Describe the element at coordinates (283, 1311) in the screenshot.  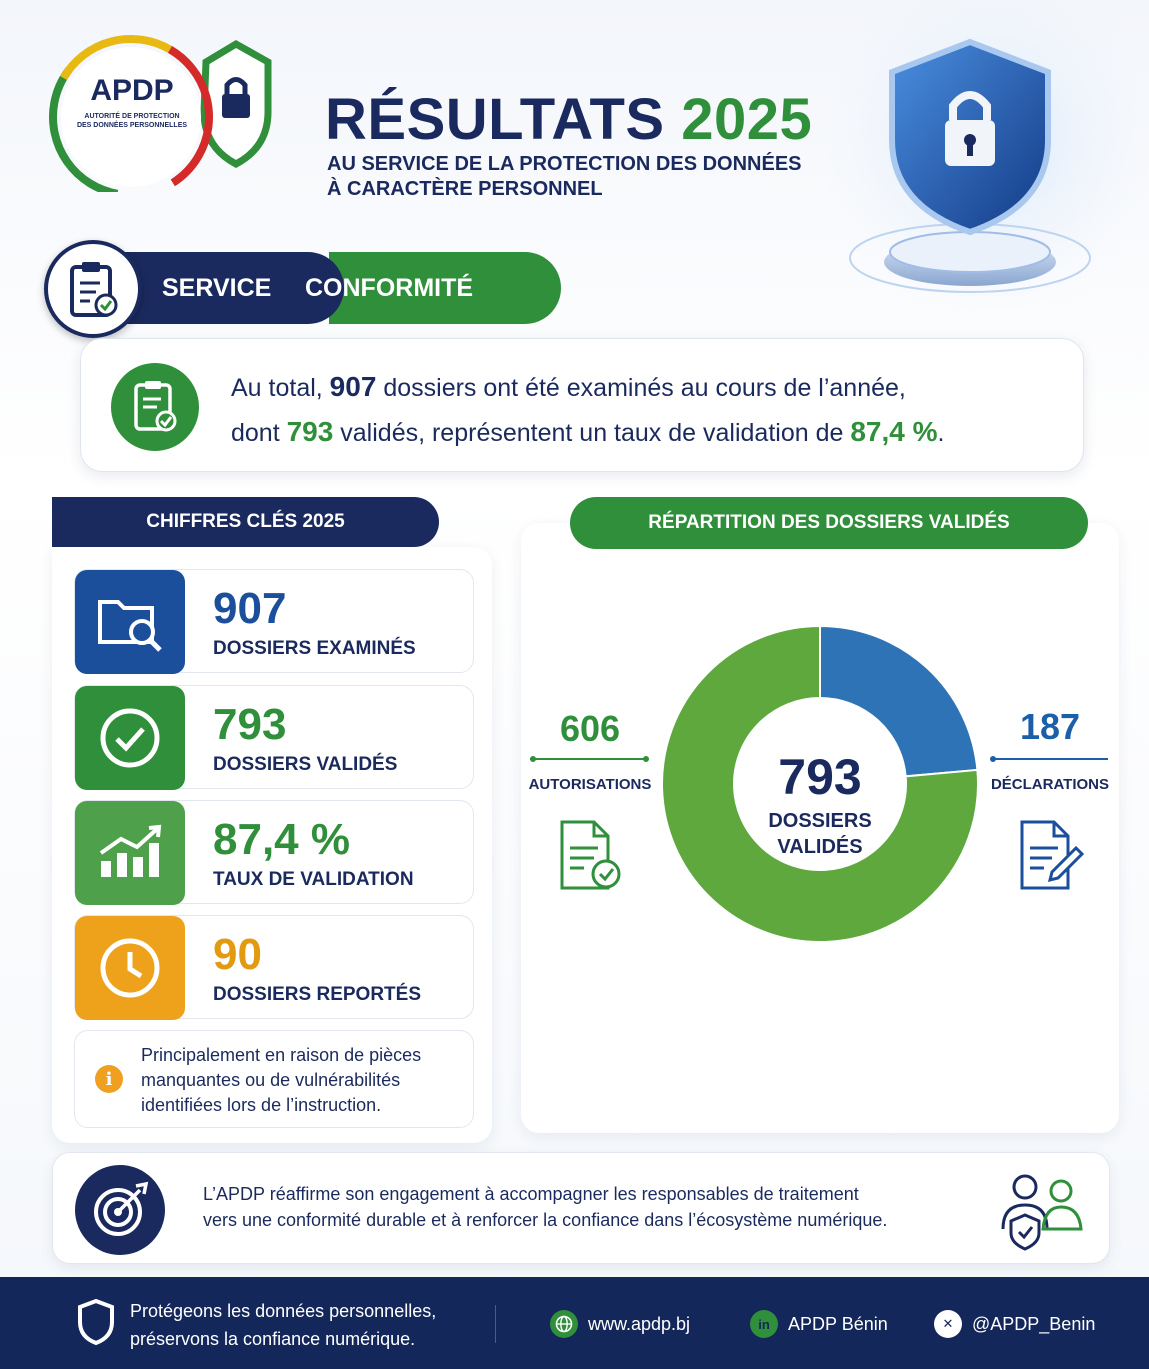
I see `slogan-line1: Protégeons les données personnelles,` at that location.